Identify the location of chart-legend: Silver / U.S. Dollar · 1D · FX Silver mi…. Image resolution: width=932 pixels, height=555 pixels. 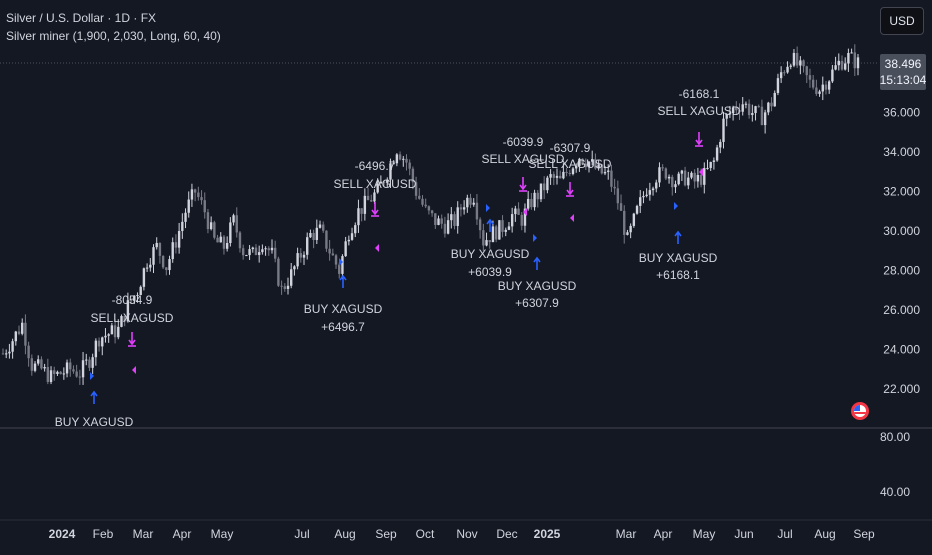
(113, 27).